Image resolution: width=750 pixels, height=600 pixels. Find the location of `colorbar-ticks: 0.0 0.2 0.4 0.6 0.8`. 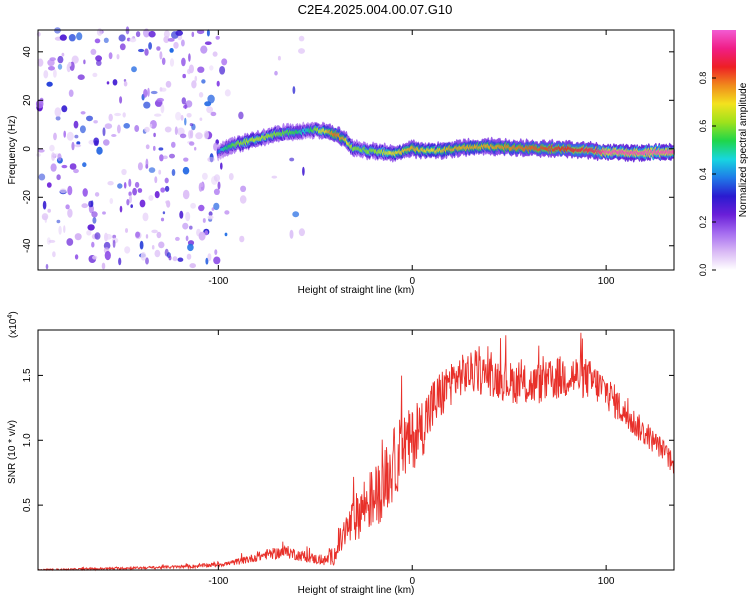

colorbar-ticks: 0.0 0.2 0.4 0.6 0.8 is located at coordinates (707, 174).